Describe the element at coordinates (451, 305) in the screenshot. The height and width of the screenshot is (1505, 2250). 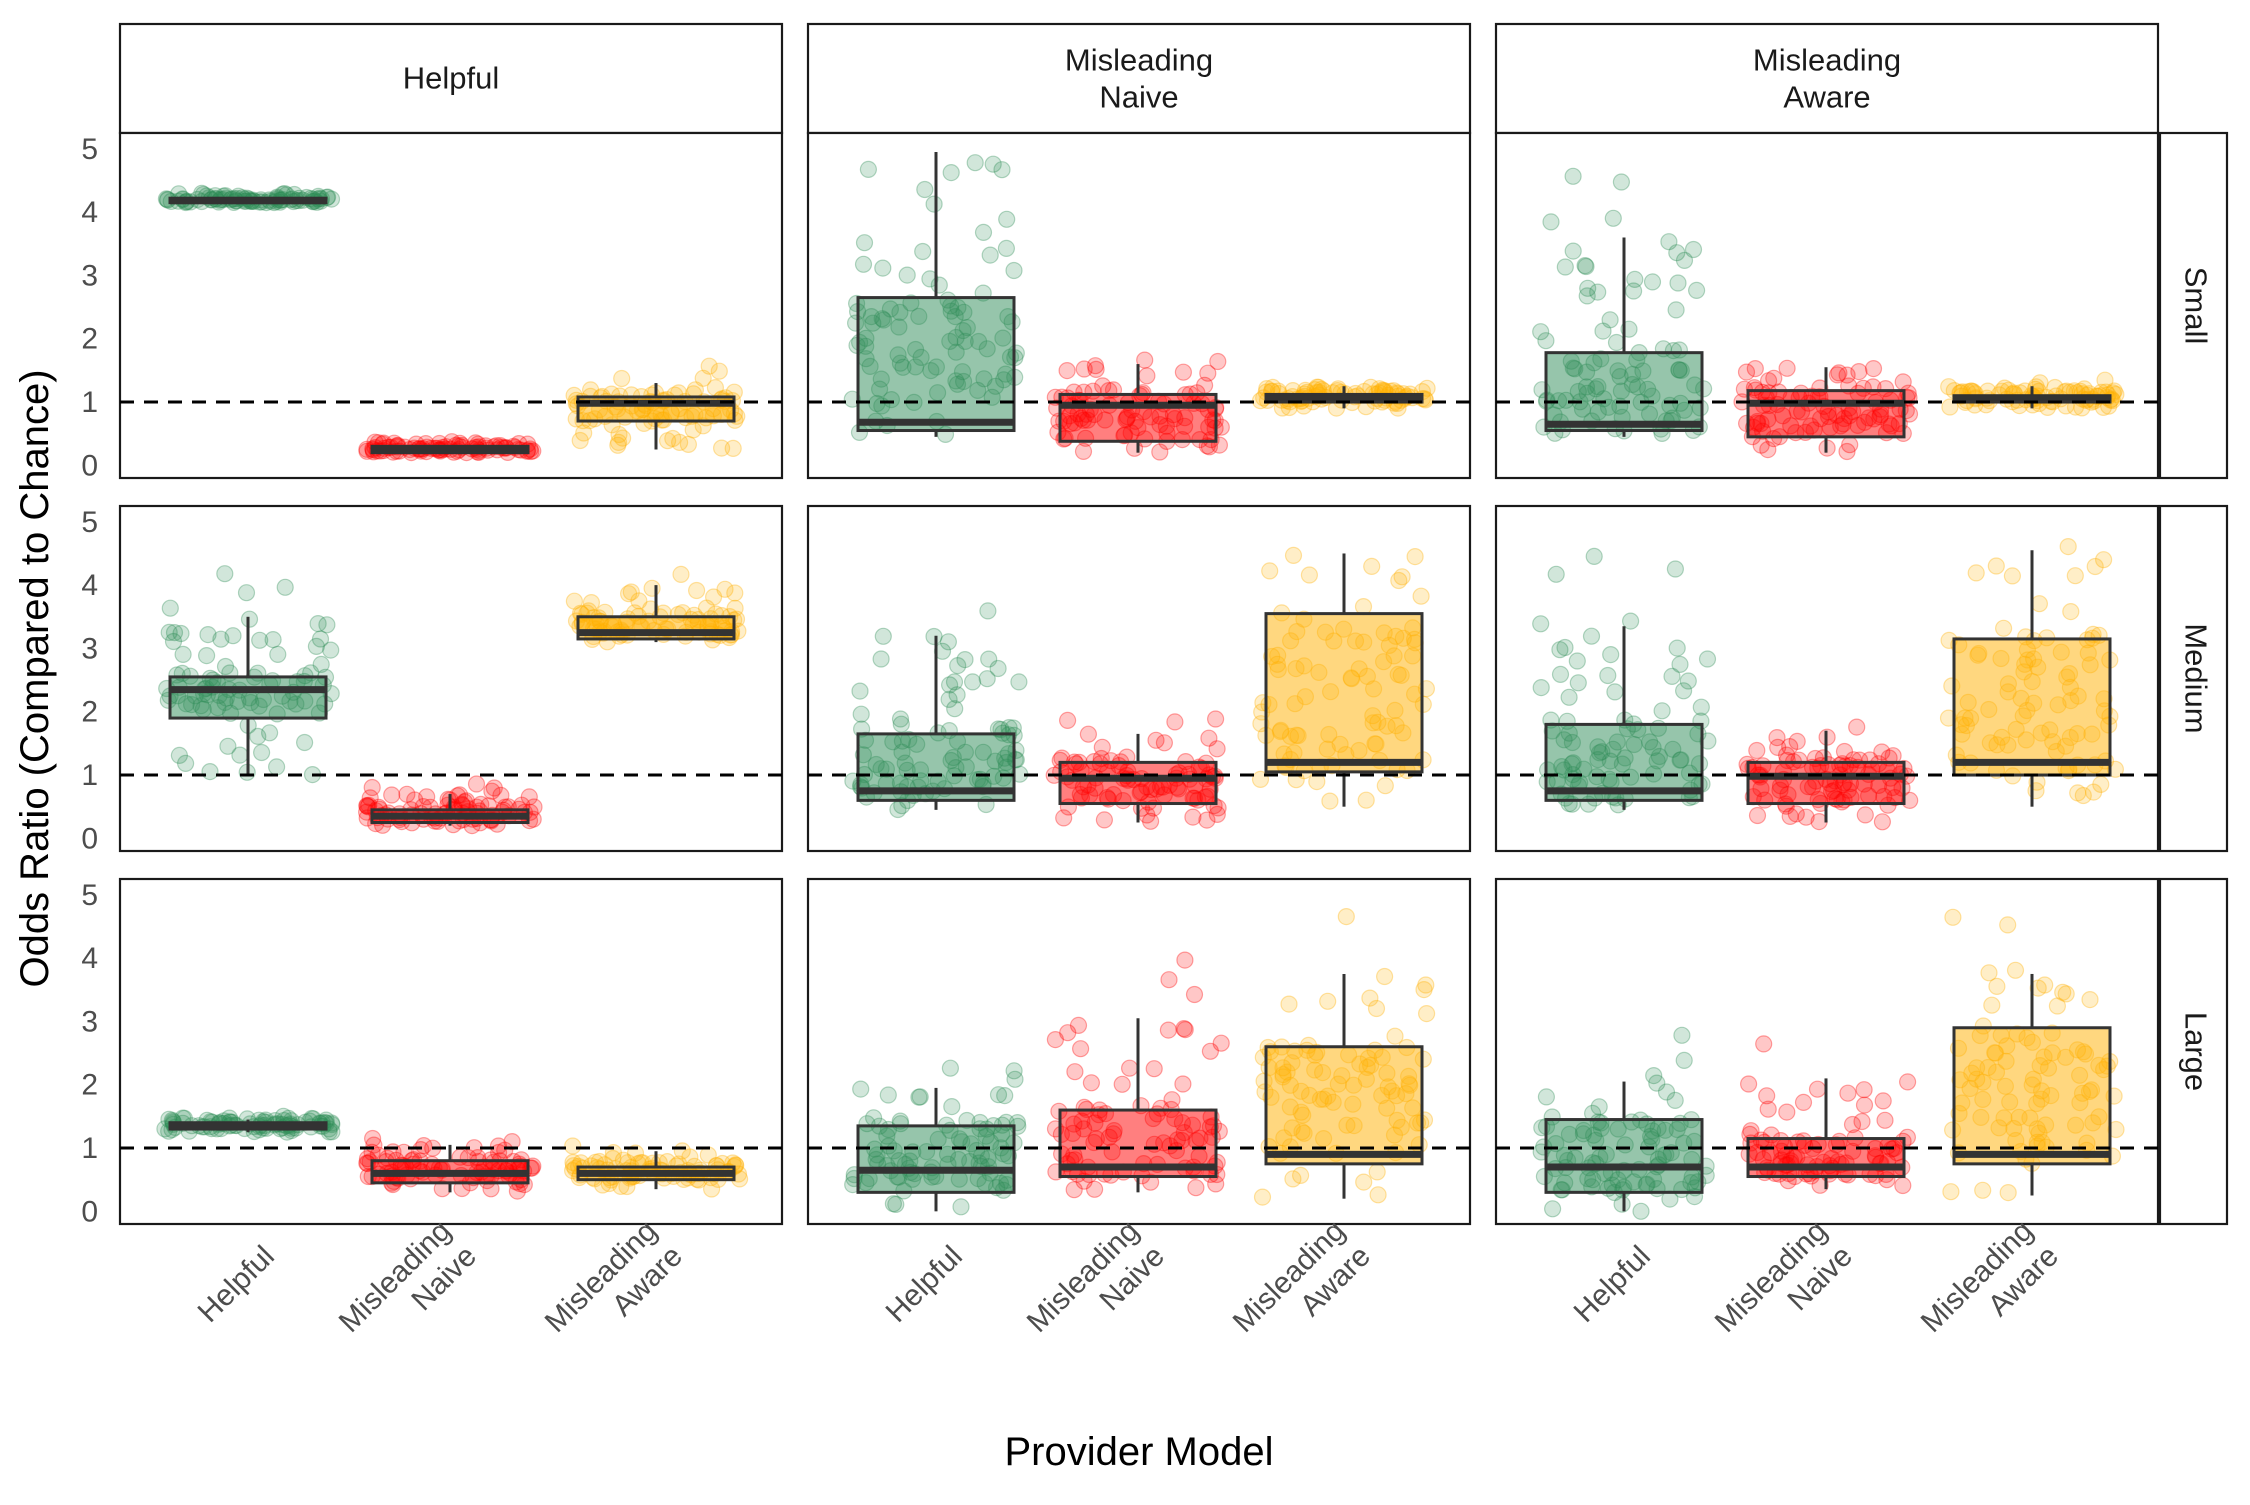
I see `panel-small-helpful-frame` at that location.